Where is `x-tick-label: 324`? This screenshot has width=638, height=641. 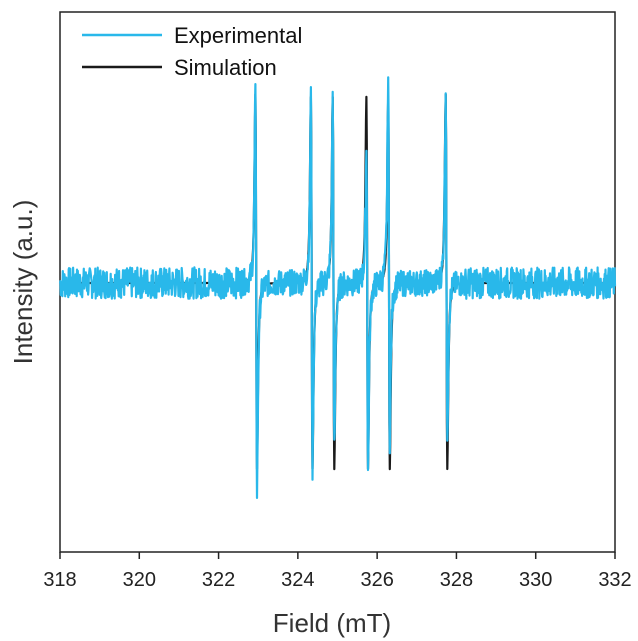 x-tick-label: 324 is located at coordinates (297, 580).